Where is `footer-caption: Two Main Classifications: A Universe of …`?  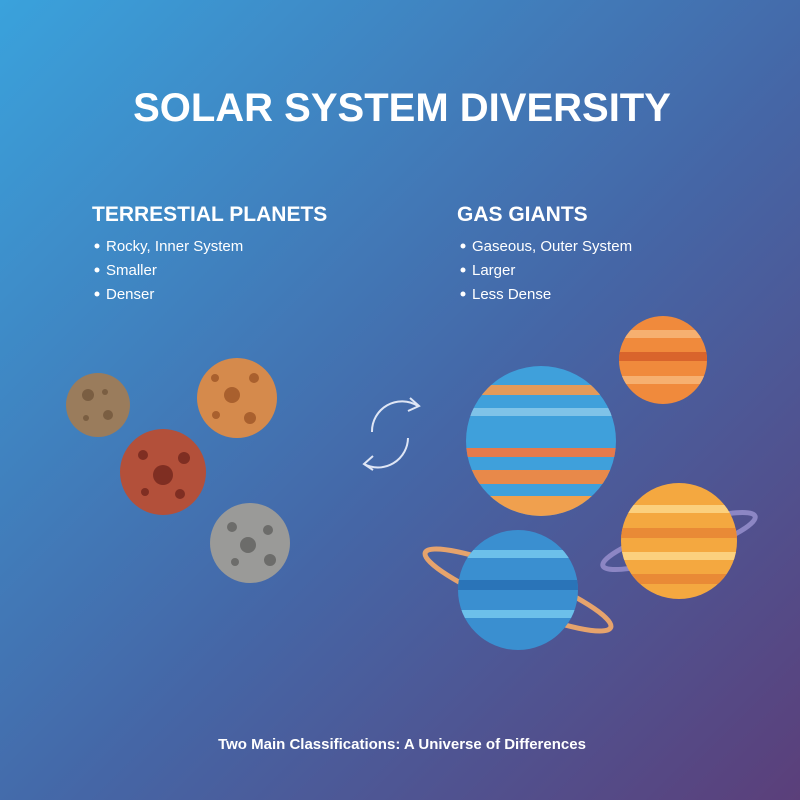
footer-caption: Two Main Classifications: A Universe of … is located at coordinates (402, 744).